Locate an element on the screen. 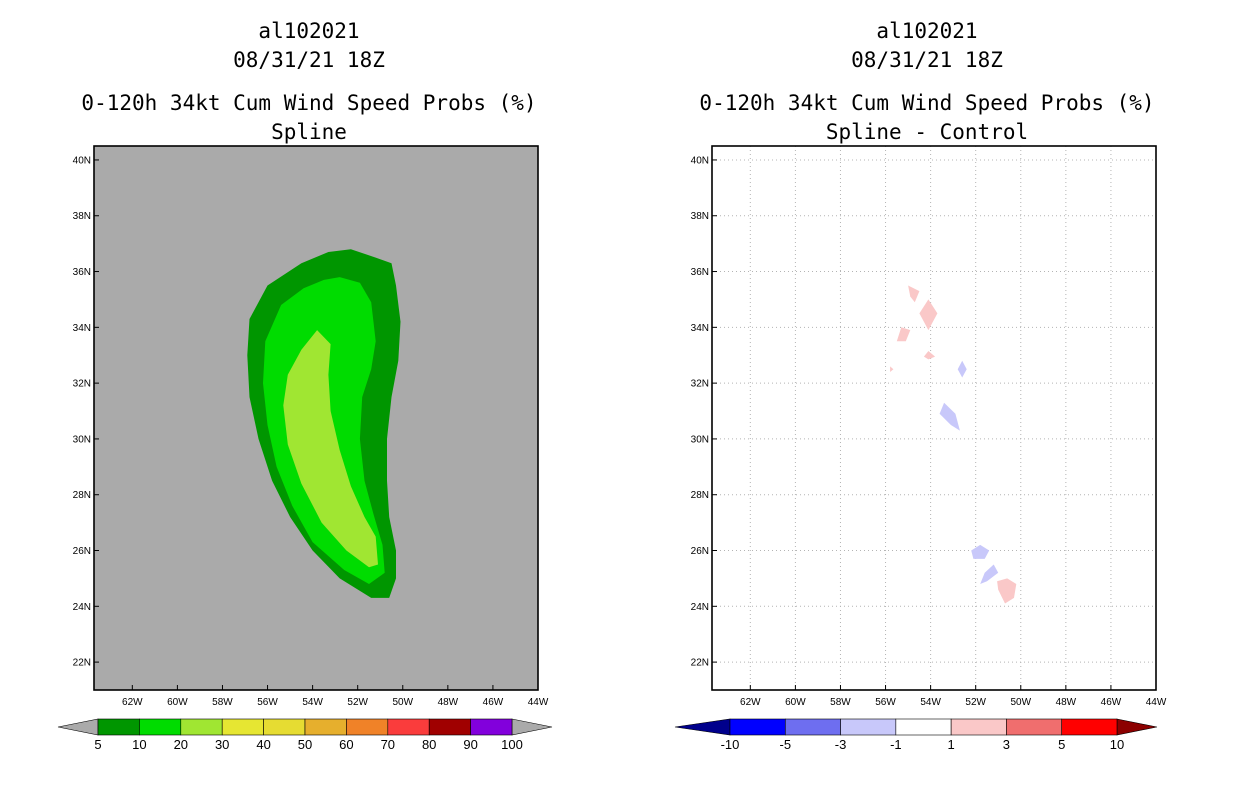 The image size is (1236, 800). colorbar-label: 50 is located at coordinates (305, 744).